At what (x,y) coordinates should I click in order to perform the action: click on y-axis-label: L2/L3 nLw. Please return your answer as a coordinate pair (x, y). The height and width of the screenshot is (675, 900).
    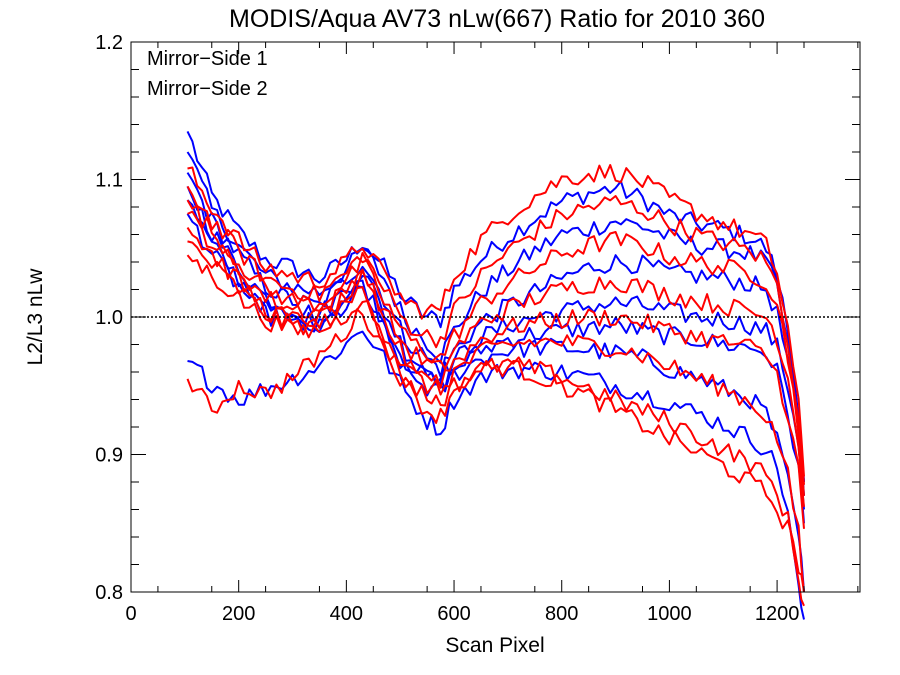
    Looking at the image, I should click on (35, 317).